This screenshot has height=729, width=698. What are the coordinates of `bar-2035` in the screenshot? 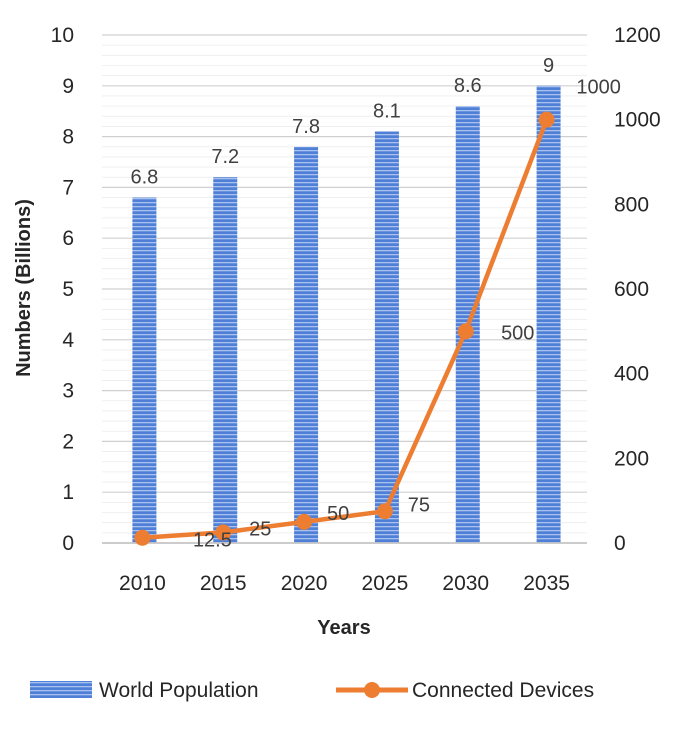 It's located at (548, 314).